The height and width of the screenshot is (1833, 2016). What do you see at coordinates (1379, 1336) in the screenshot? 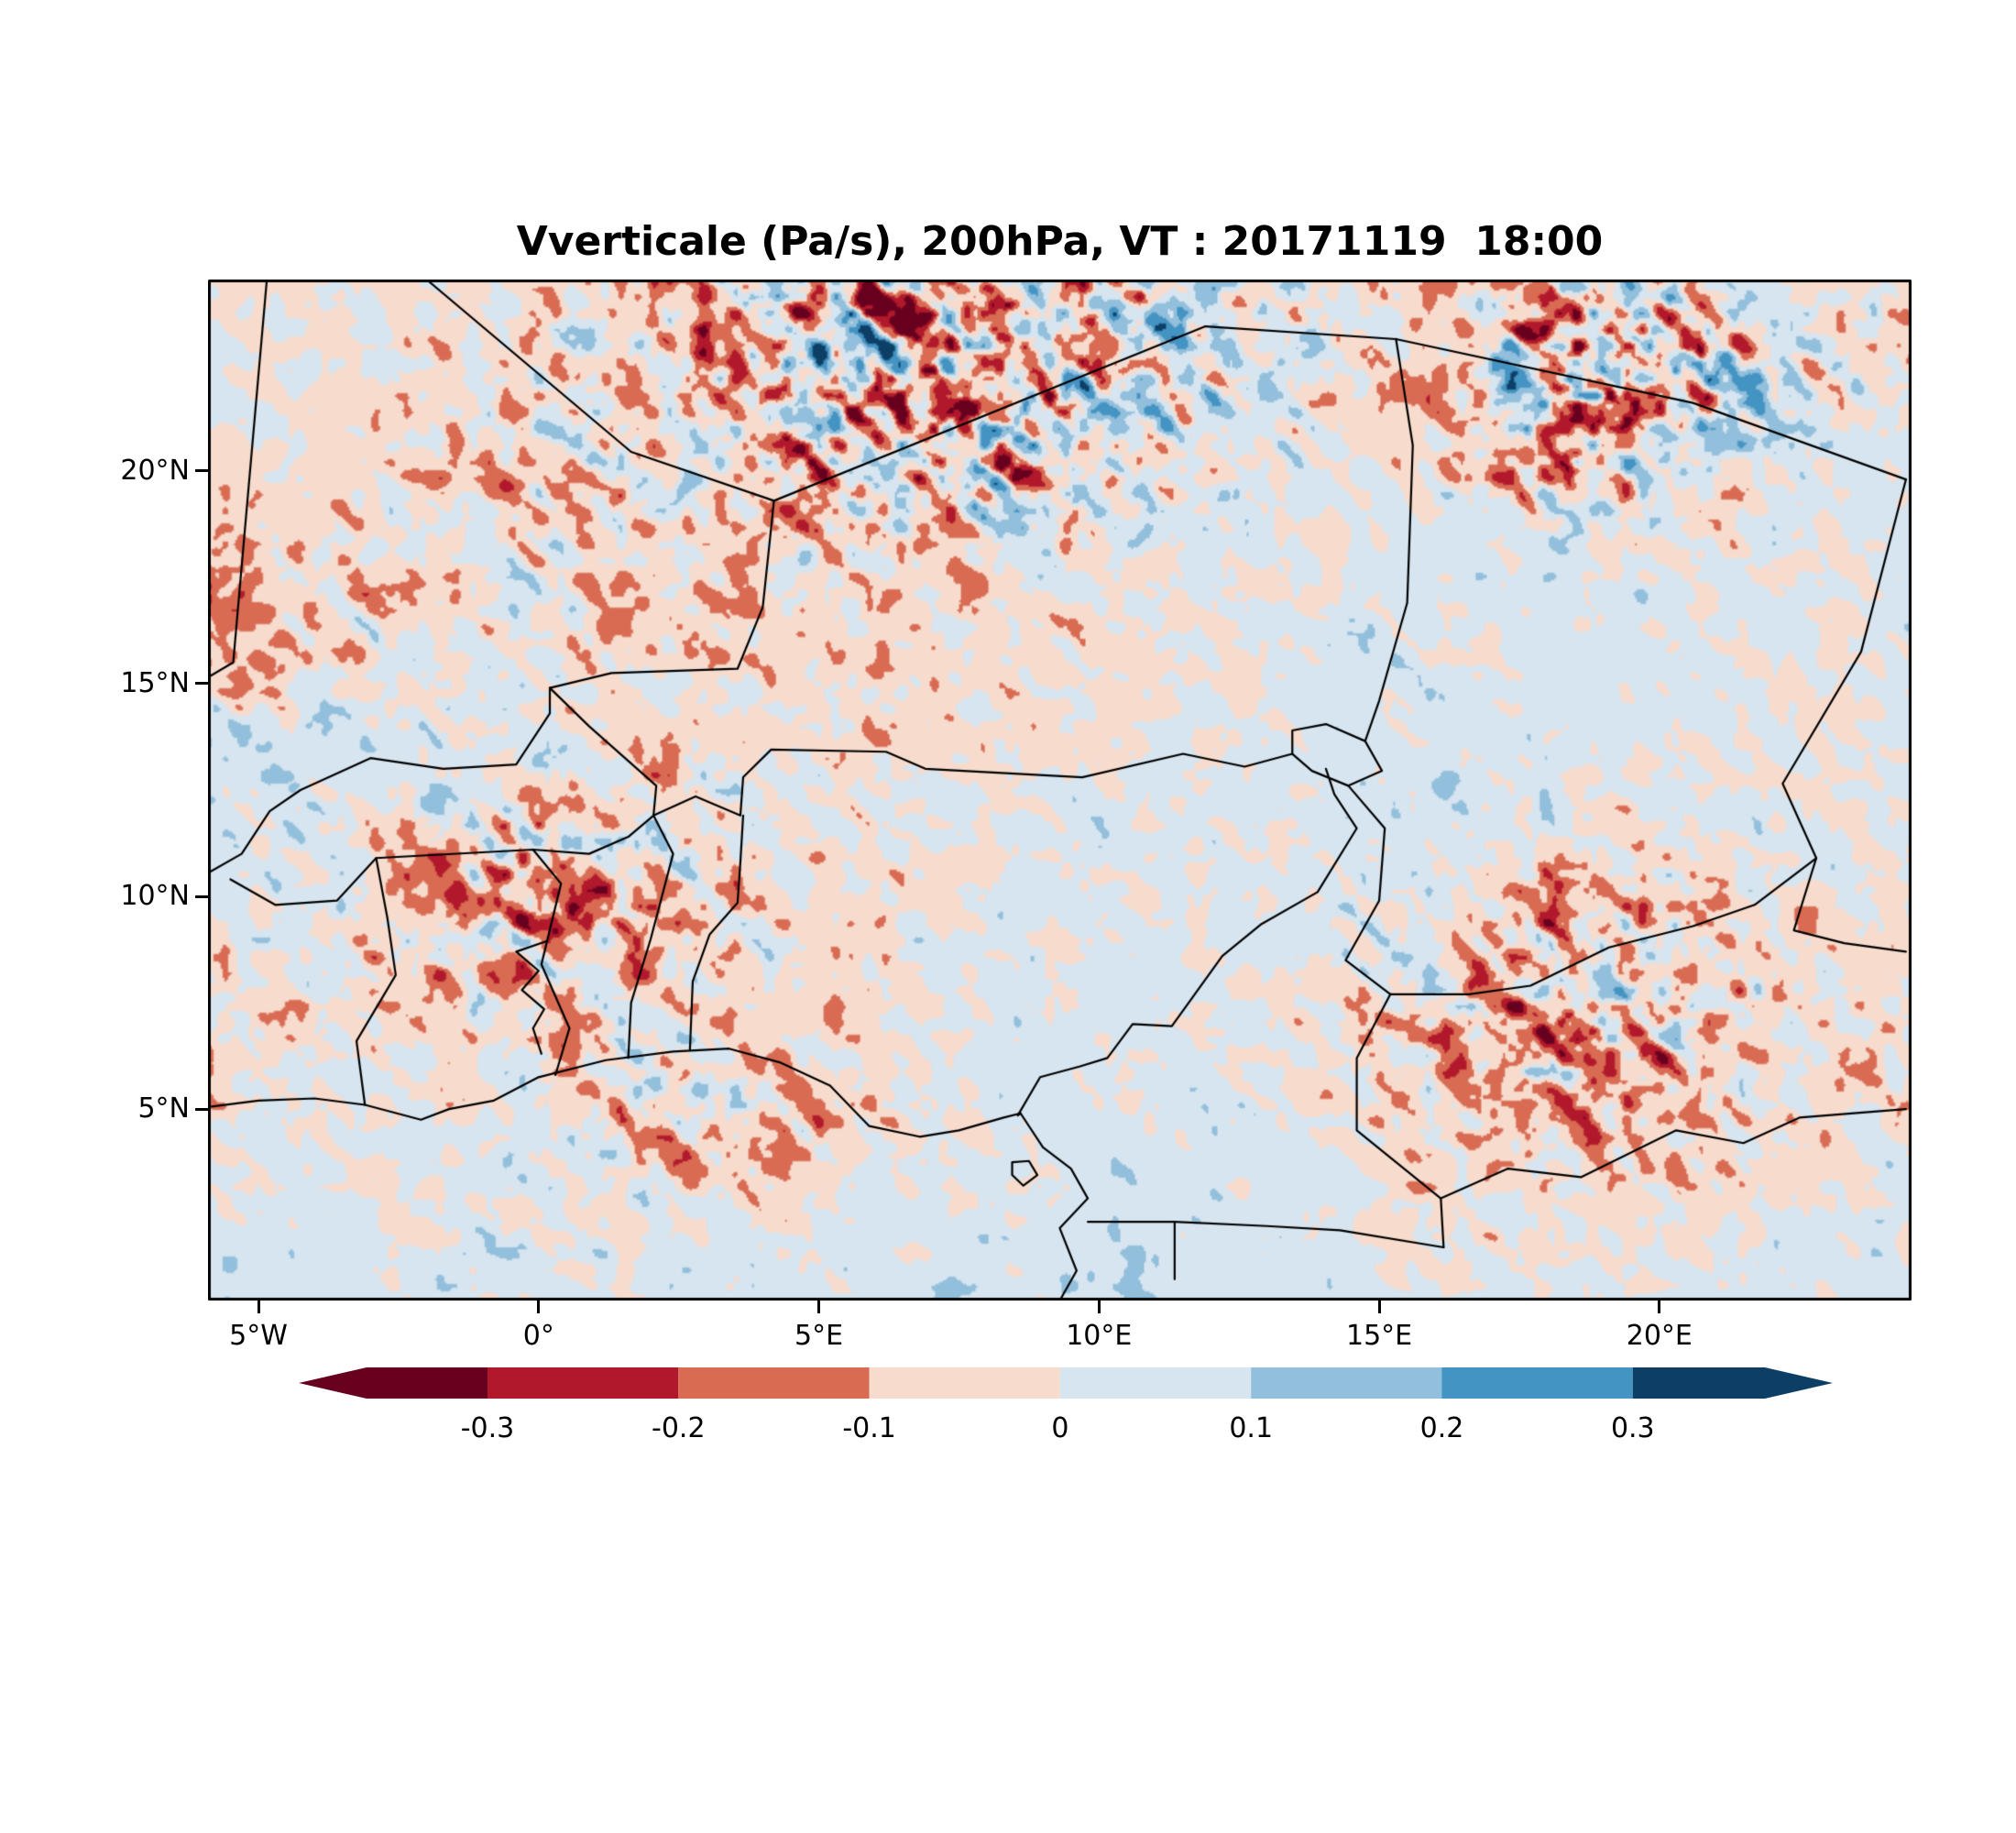
I see `lon-tick-label: 15°E` at bounding box center [1379, 1336].